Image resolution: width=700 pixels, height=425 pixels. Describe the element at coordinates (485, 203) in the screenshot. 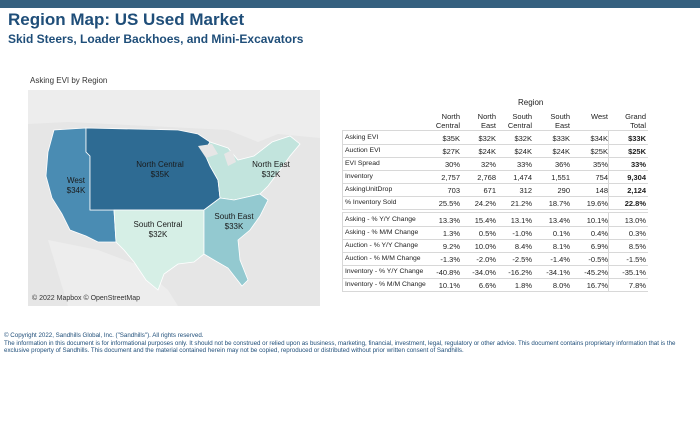

I see `table-cell: 24.2%` at that location.